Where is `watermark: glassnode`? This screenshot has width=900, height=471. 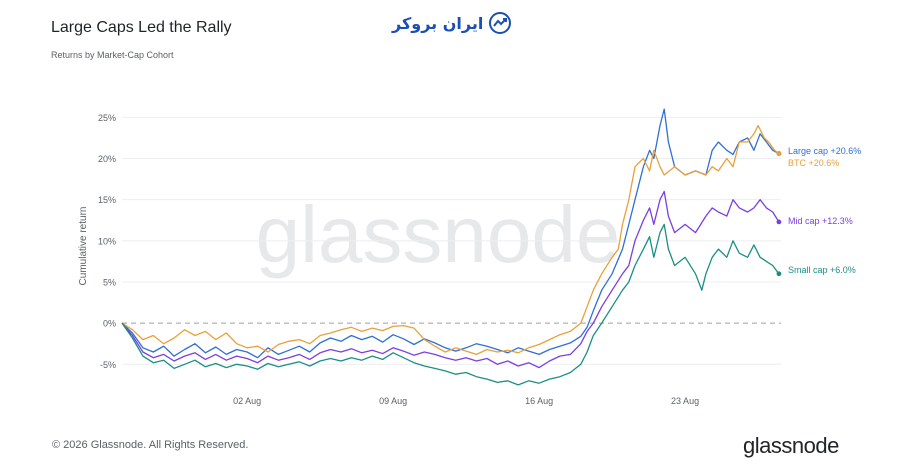
watermark: glassnode is located at coordinates (438, 234).